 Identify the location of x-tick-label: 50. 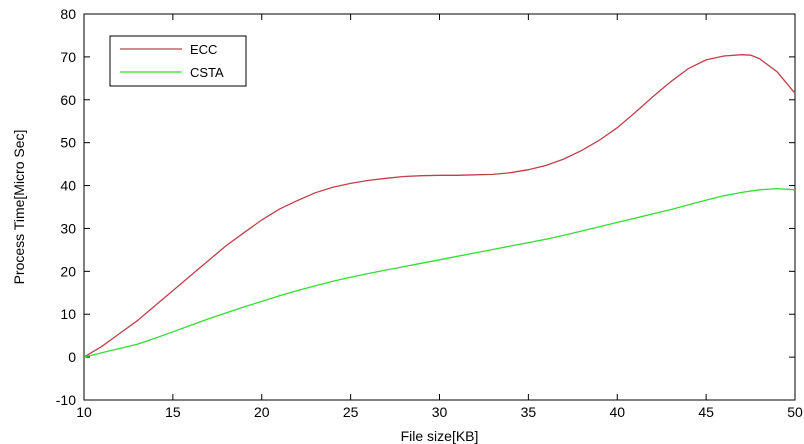
(795, 412).